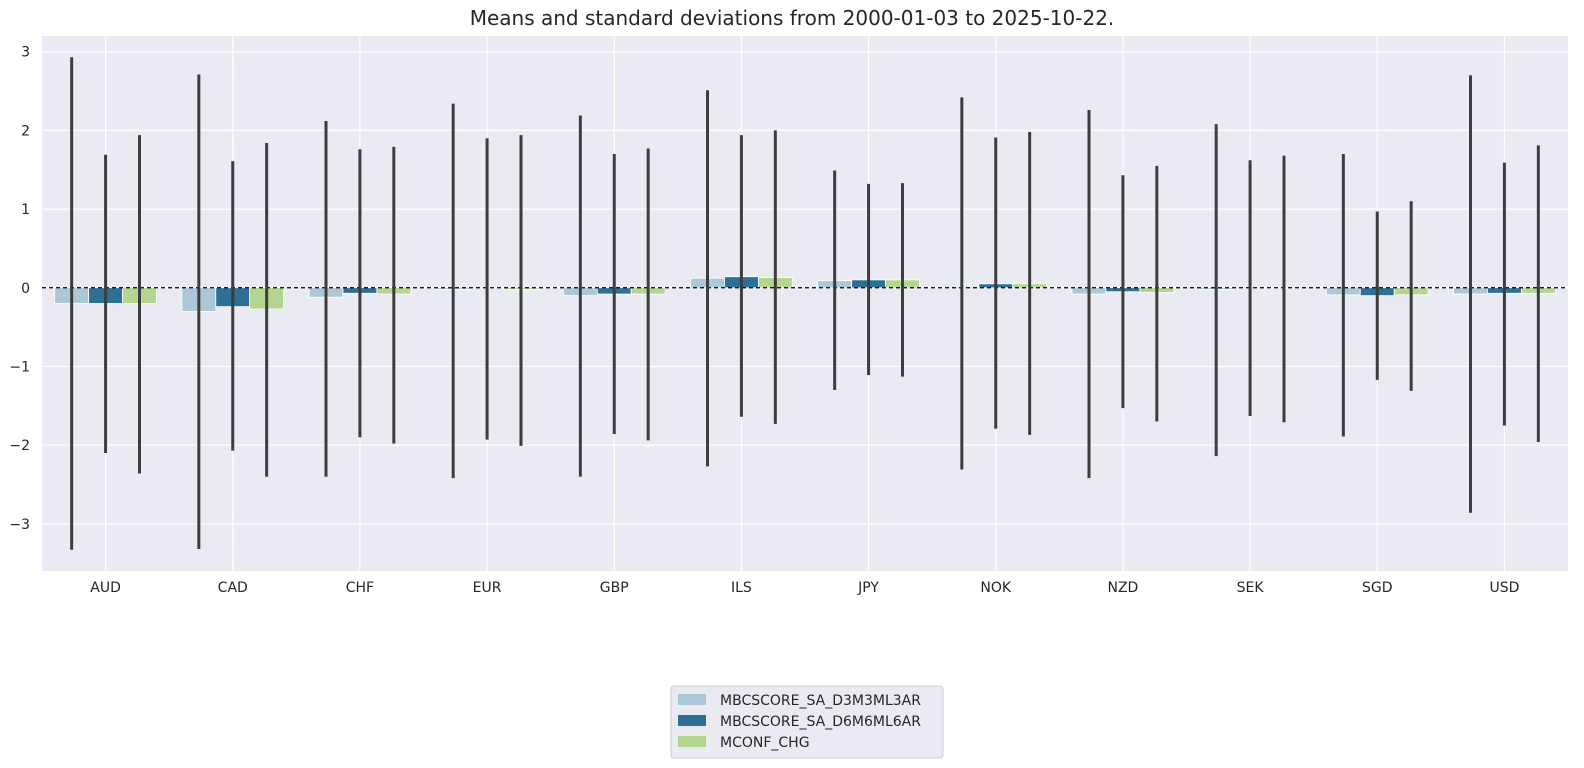 This screenshot has width=1584, height=768. Describe the element at coordinates (19, 367) in the screenshot. I see `y-tick-label: −1` at that location.